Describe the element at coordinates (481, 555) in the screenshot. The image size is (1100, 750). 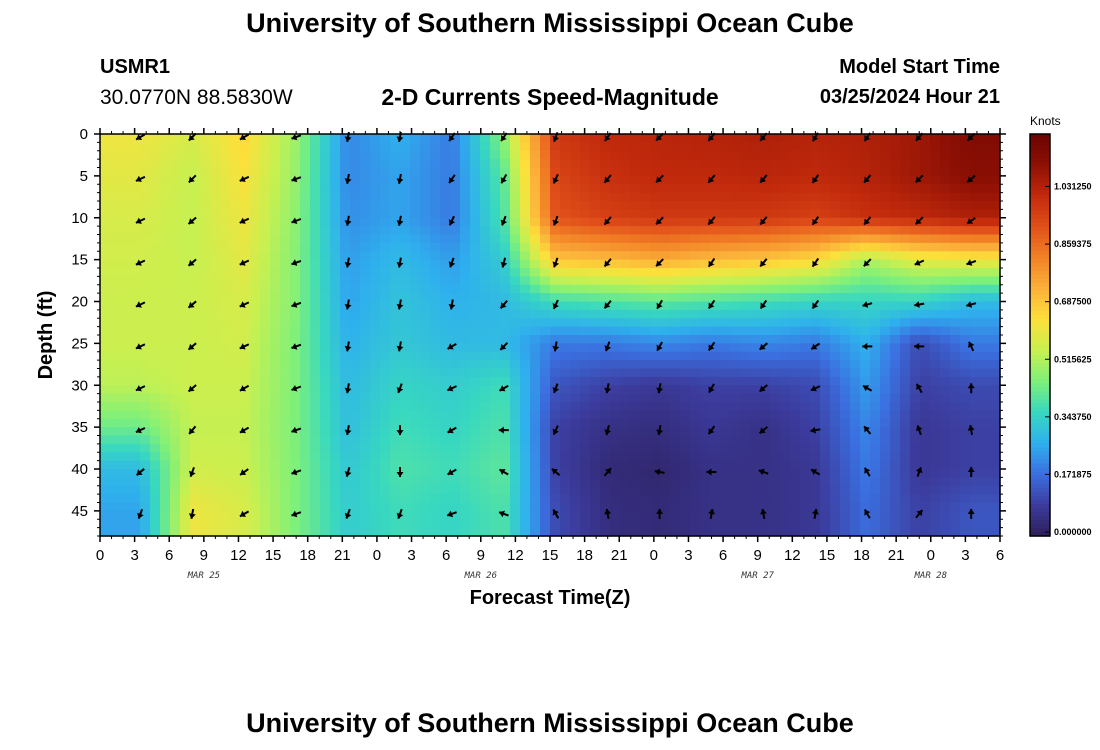
I see `x-tick-label: 9` at that location.